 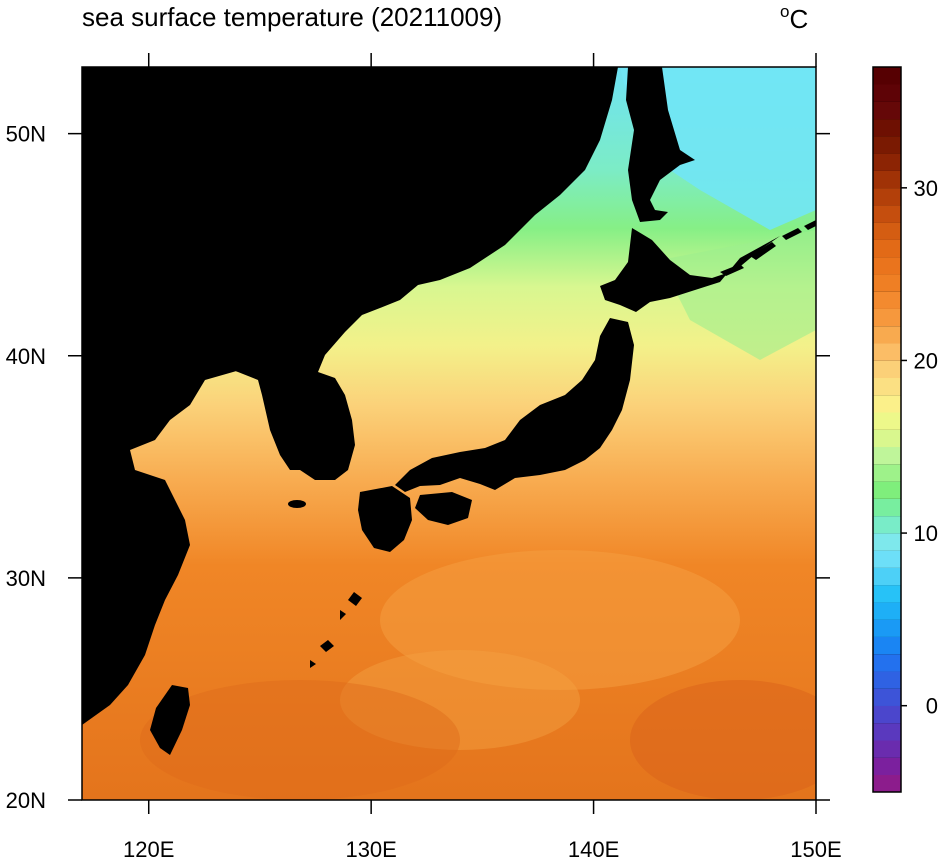 What do you see at coordinates (926, 533) in the screenshot?
I see `colorbar-tick-label: 10` at bounding box center [926, 533].